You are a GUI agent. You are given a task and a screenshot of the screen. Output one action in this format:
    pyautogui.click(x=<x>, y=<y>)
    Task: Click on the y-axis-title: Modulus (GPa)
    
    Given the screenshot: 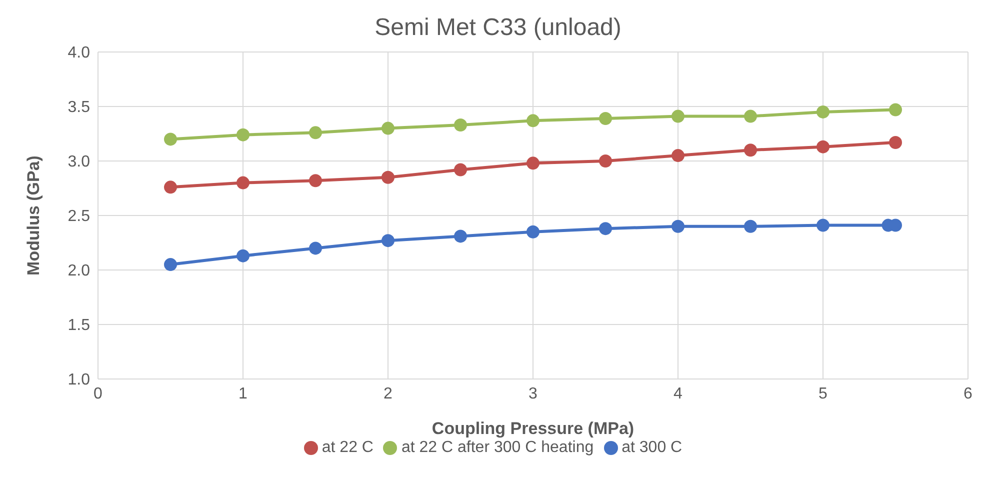 What is the action you would take?
    pyautogui.click(x=34, y=216)
    